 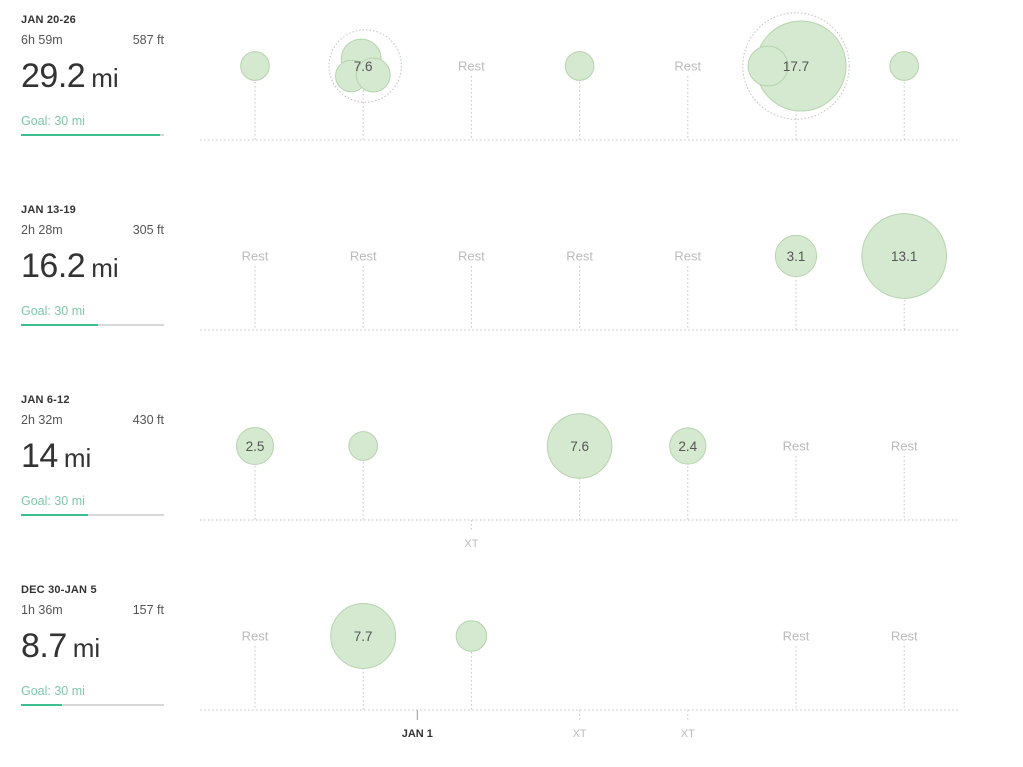 I want to click on day-column: XT, so click(x=580, y=725).